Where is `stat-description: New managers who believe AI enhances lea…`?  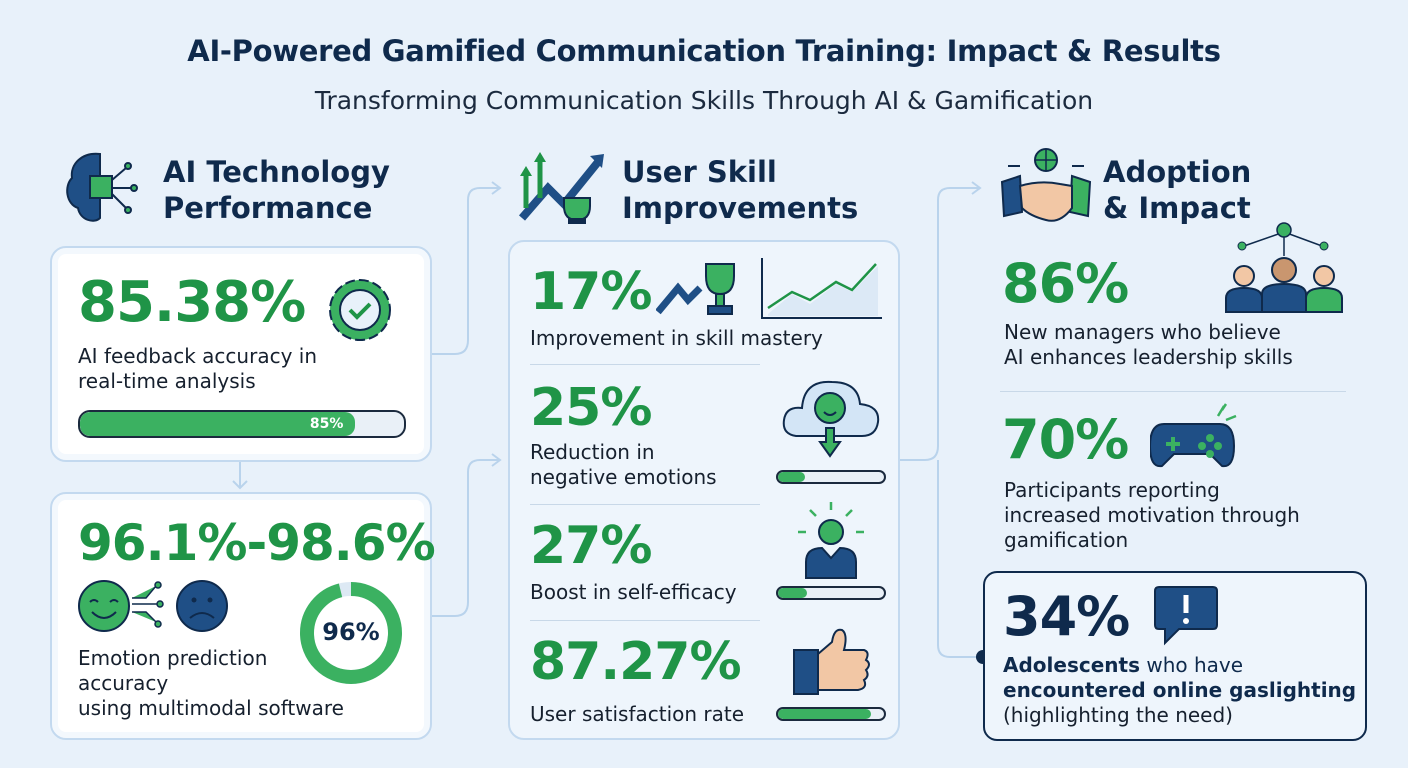 stat-description: New managers who believe AI enhances lea… is located at coordinates (1148, 344).